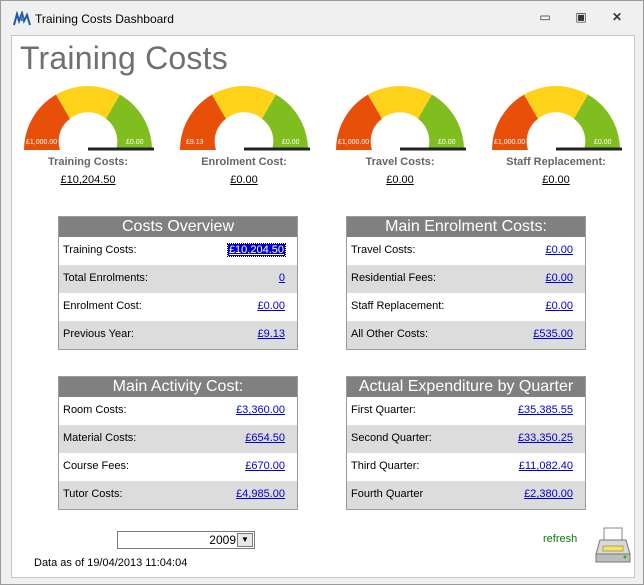 The image size is (644, 585). Describe the element at coordinates (466, 279) in the screenshot. I see `table-row: Residential Fees: £0.00` at that location.